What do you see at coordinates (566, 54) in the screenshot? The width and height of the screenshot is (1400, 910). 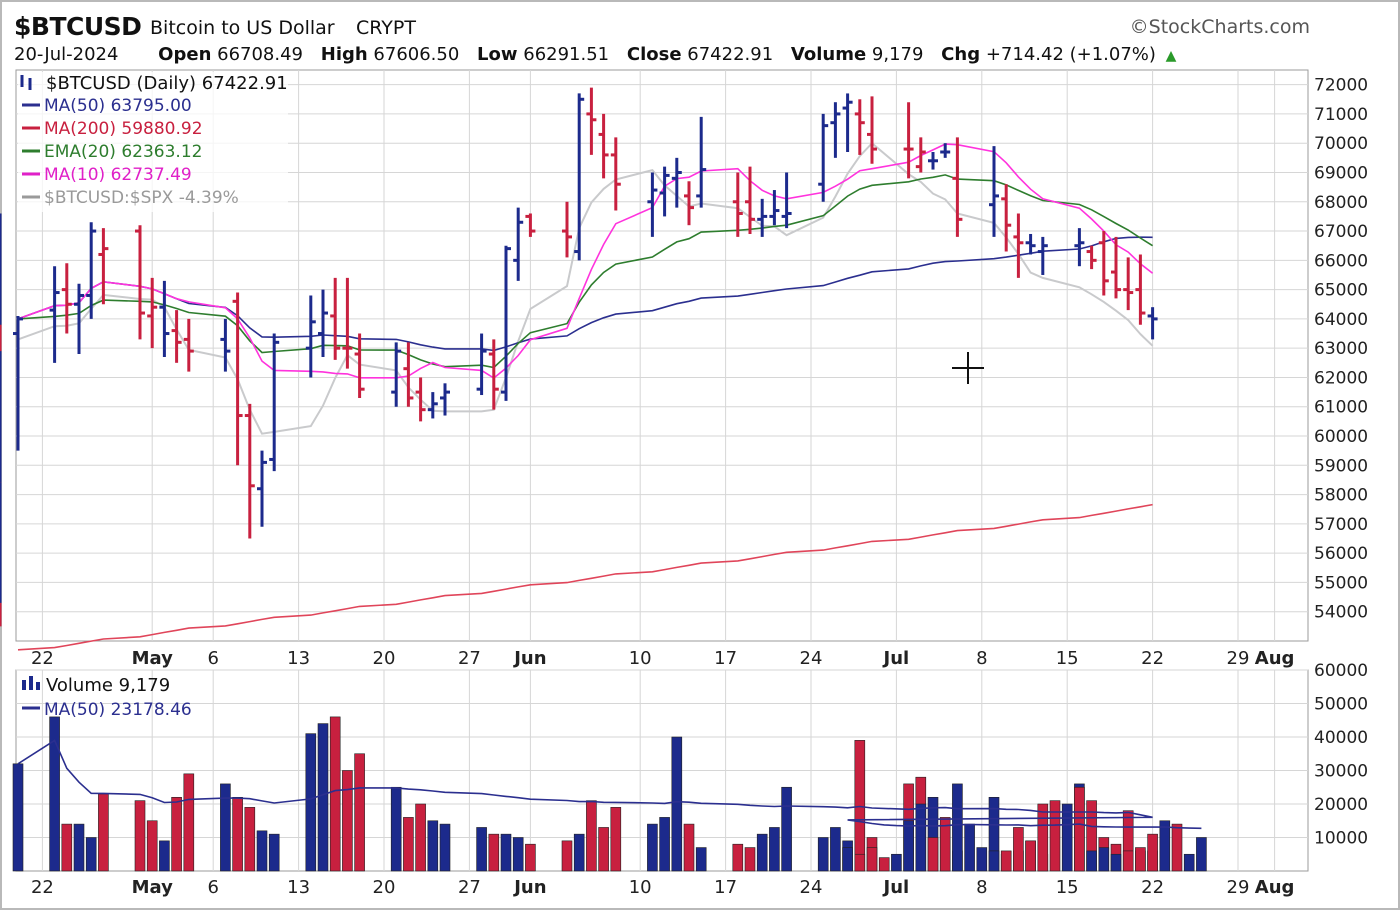 I see `low-value: 66291.51` at bounding box center [566, 54].